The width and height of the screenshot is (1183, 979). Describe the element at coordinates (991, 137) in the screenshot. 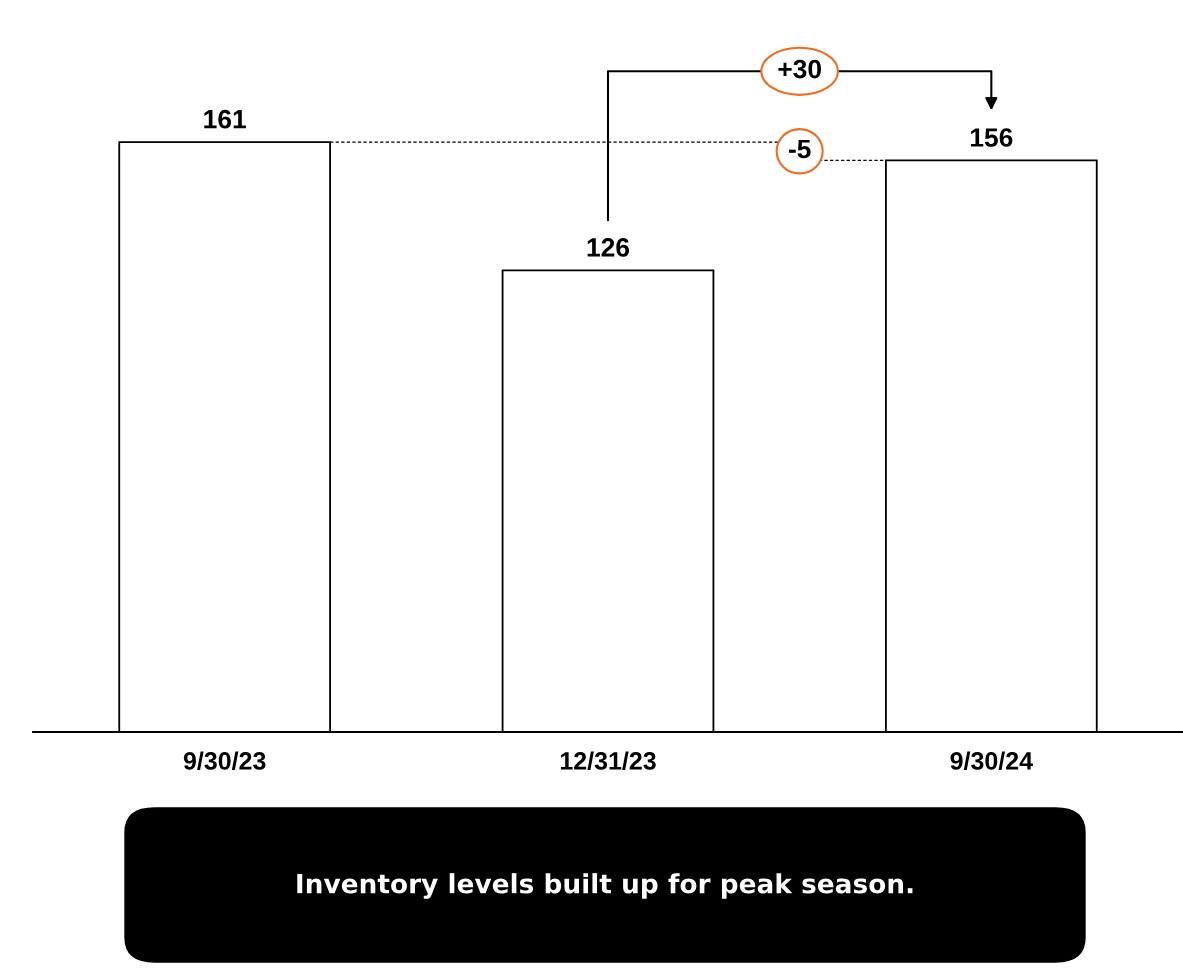

I see `data-label: 156` at that location.